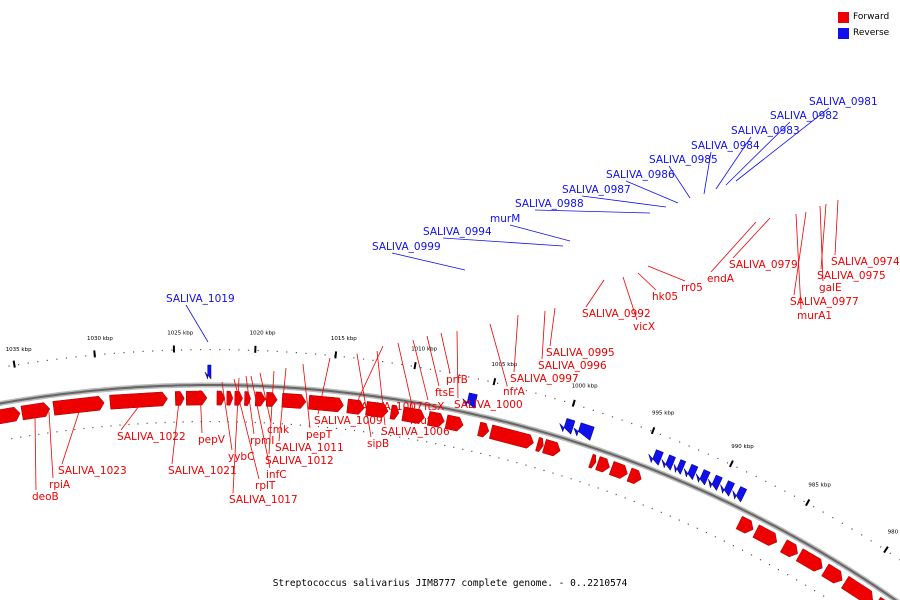 This screenshot has height=600, width=900. What do you see at coordinates (378, 444) in the screenshot?
I see `forward-gene-label: sipB` at bounding box center [378, 444].